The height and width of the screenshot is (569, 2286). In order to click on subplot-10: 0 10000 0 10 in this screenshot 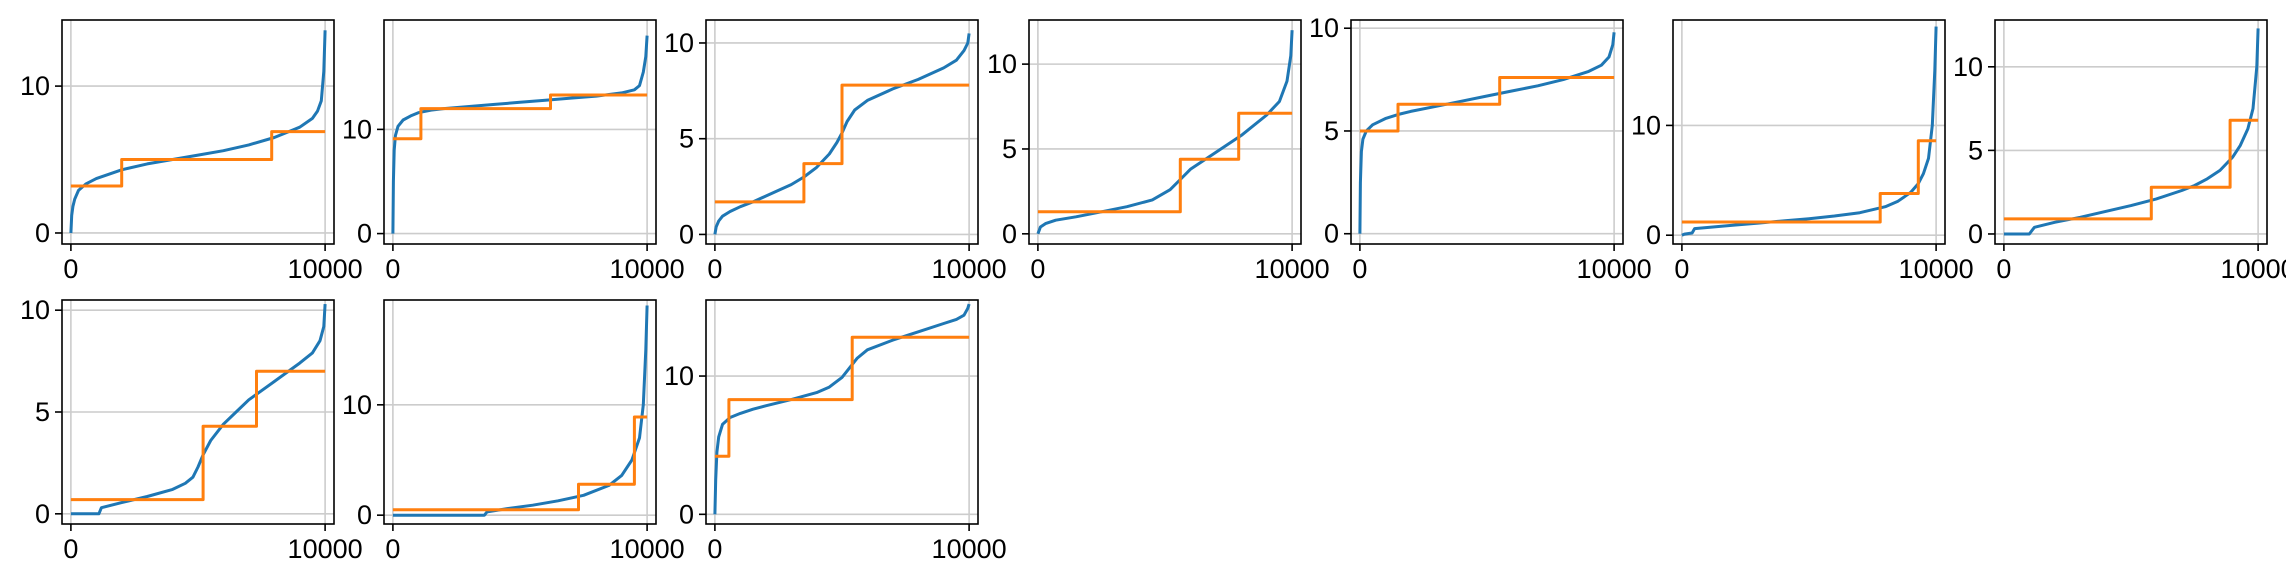, I will do `click(835, 431)`.